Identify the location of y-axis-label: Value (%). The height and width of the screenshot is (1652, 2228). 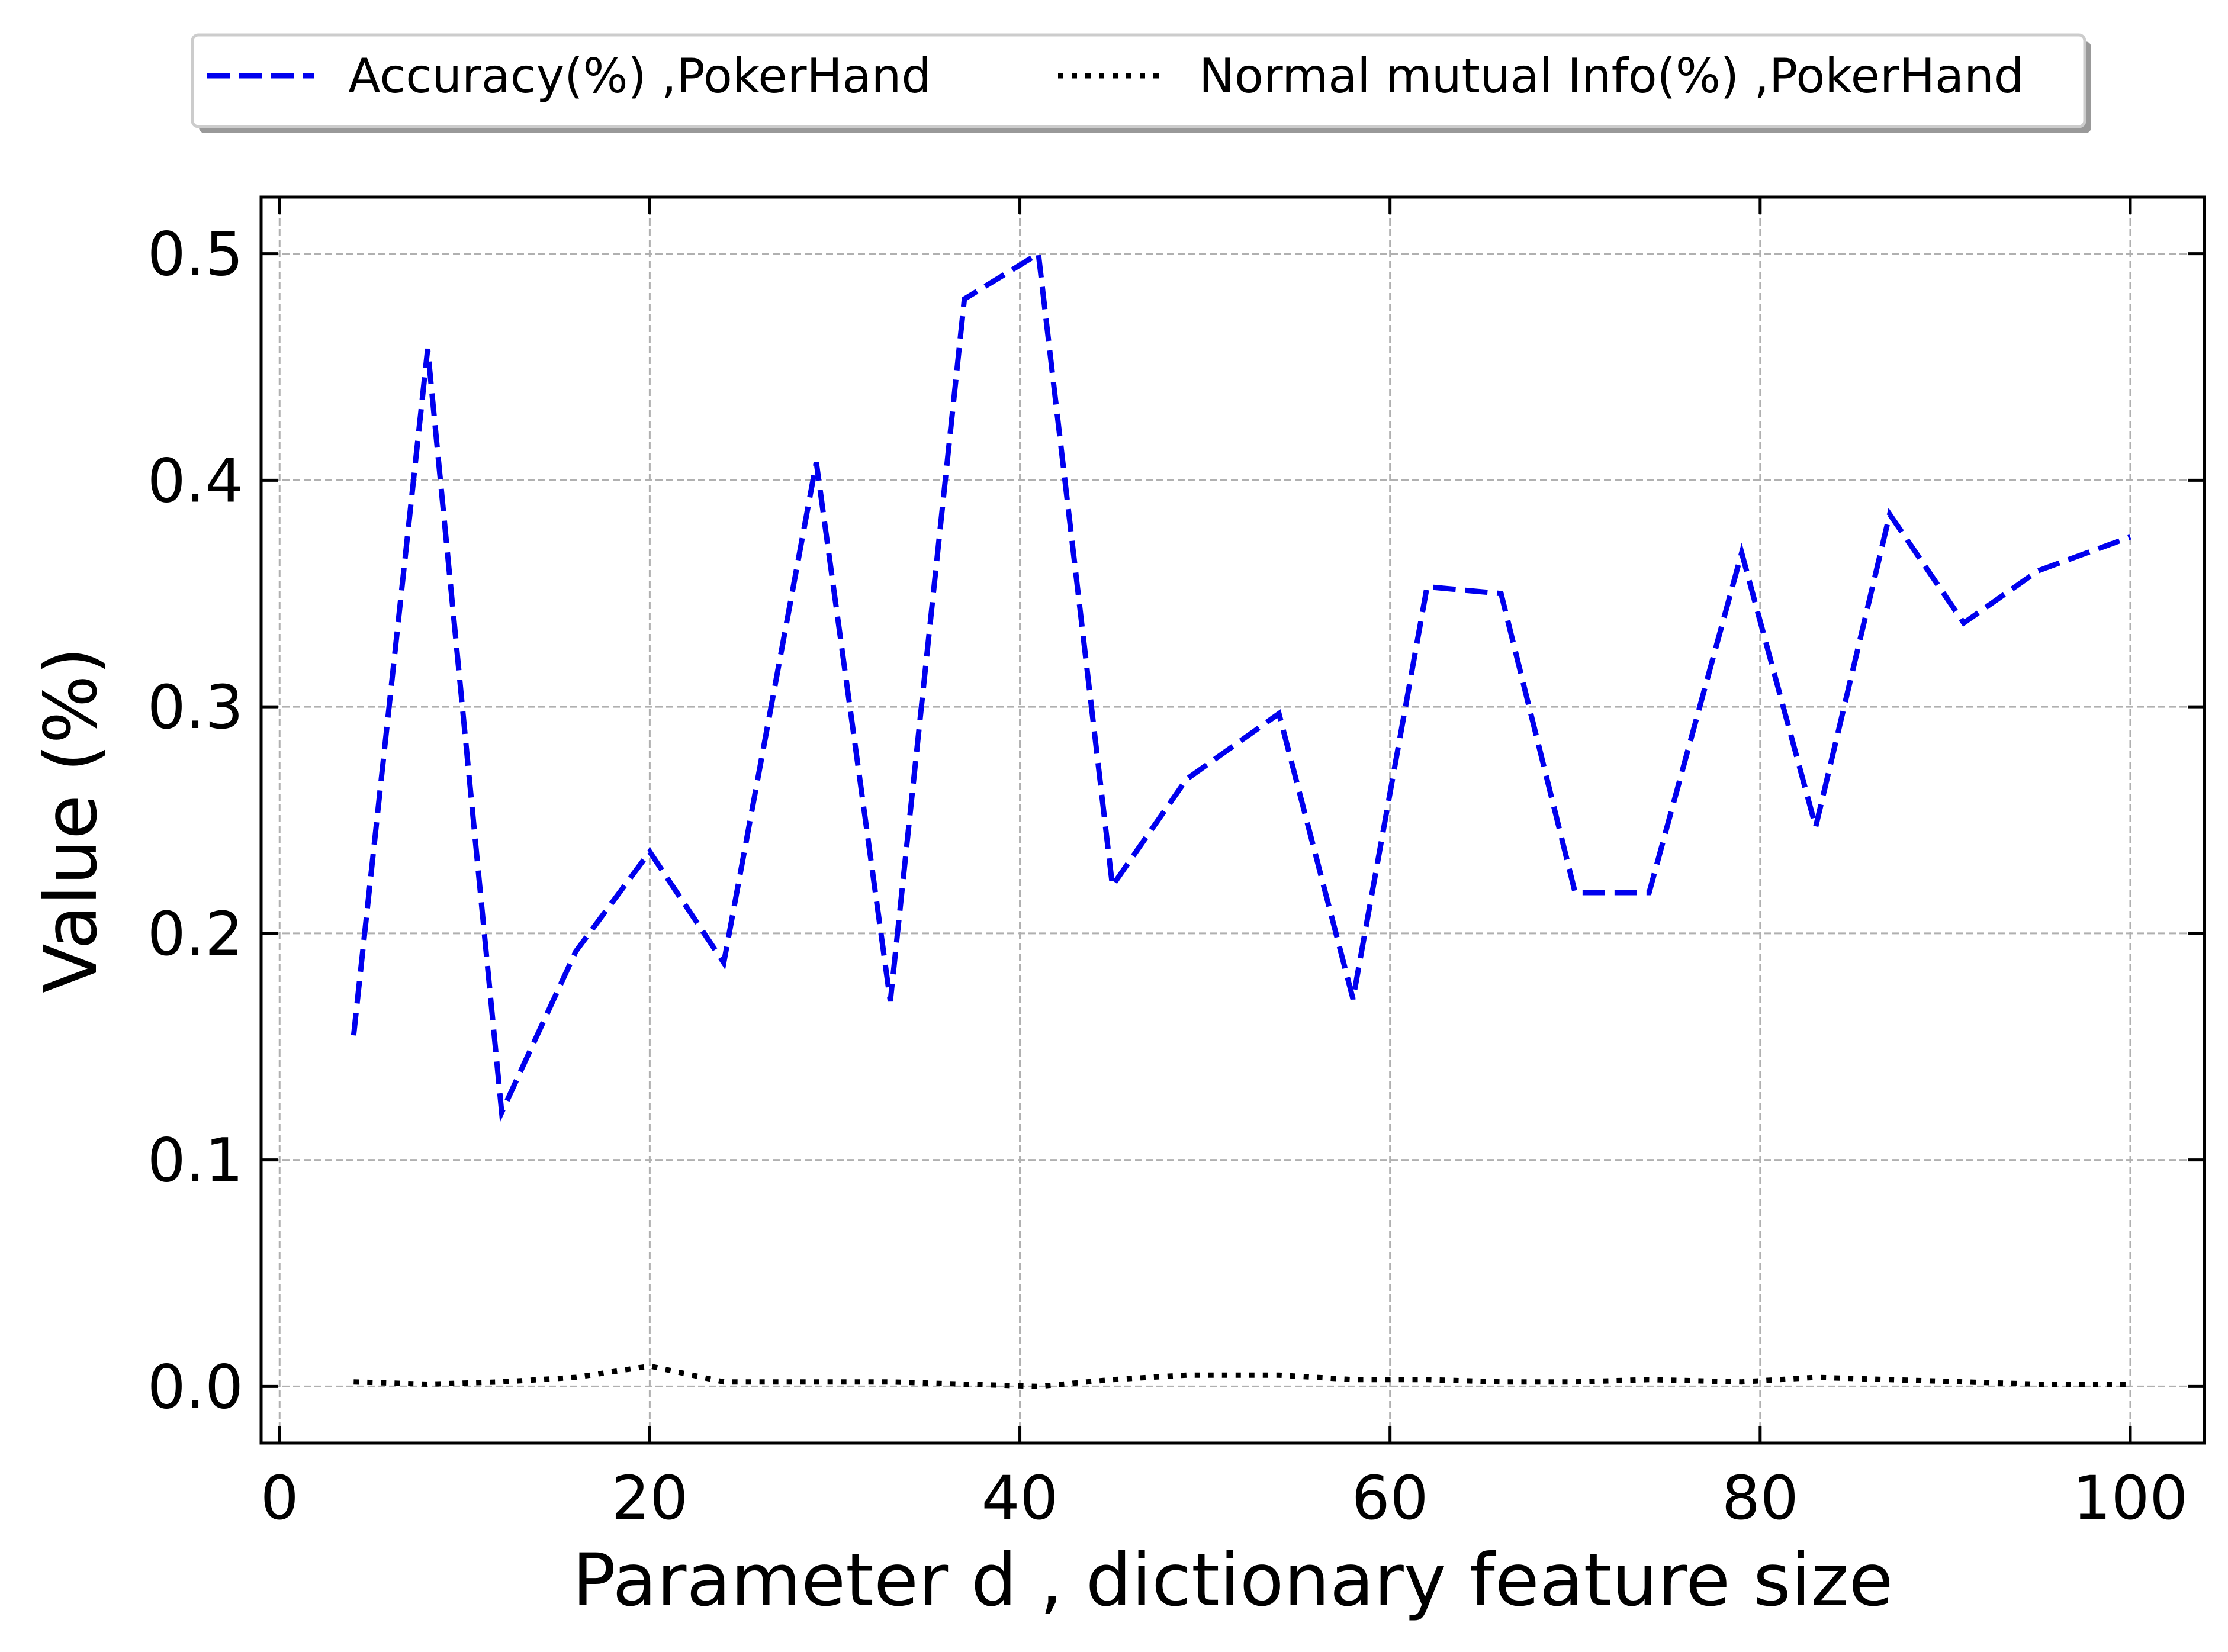
(71, 820).